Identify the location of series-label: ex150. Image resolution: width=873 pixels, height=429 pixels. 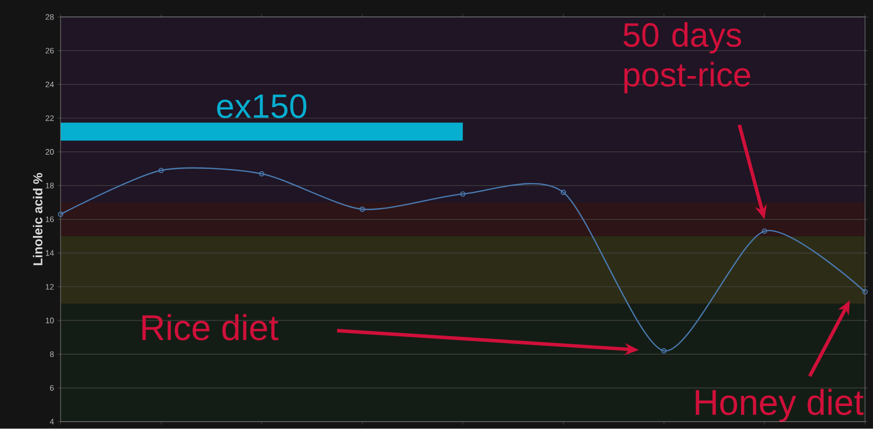
(261, 106).